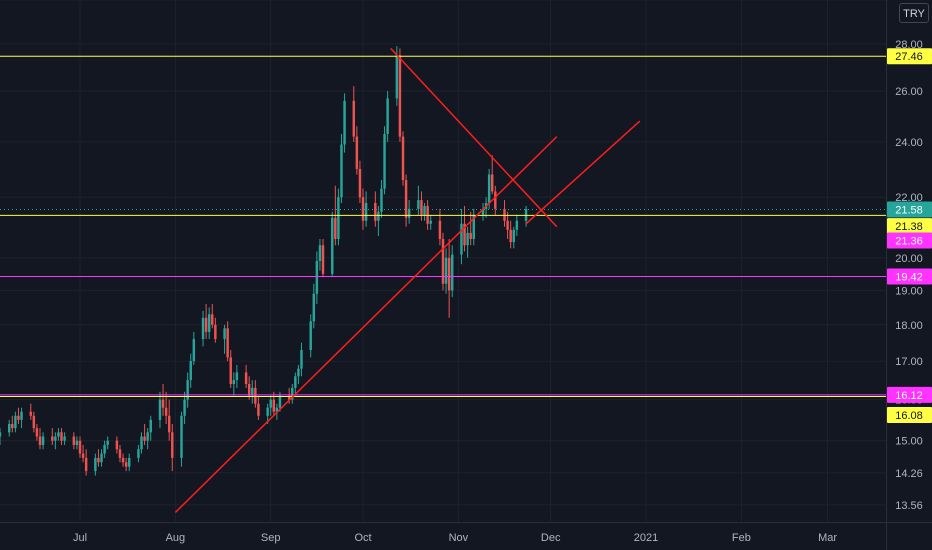  Describe the element at coordinates (646, 538) in the screenshot. I see `time-tick-label: 2021` at that location.